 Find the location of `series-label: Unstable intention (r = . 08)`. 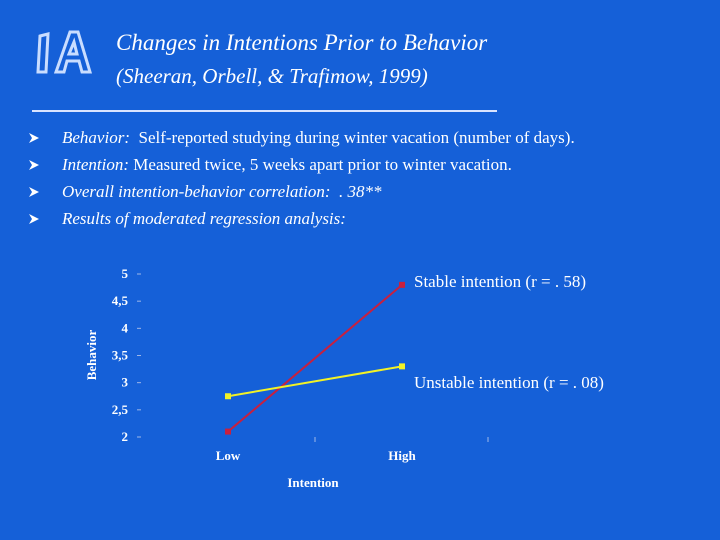

series-label: Unstable intention (r = . 08) is located at coordinates (509, 382).